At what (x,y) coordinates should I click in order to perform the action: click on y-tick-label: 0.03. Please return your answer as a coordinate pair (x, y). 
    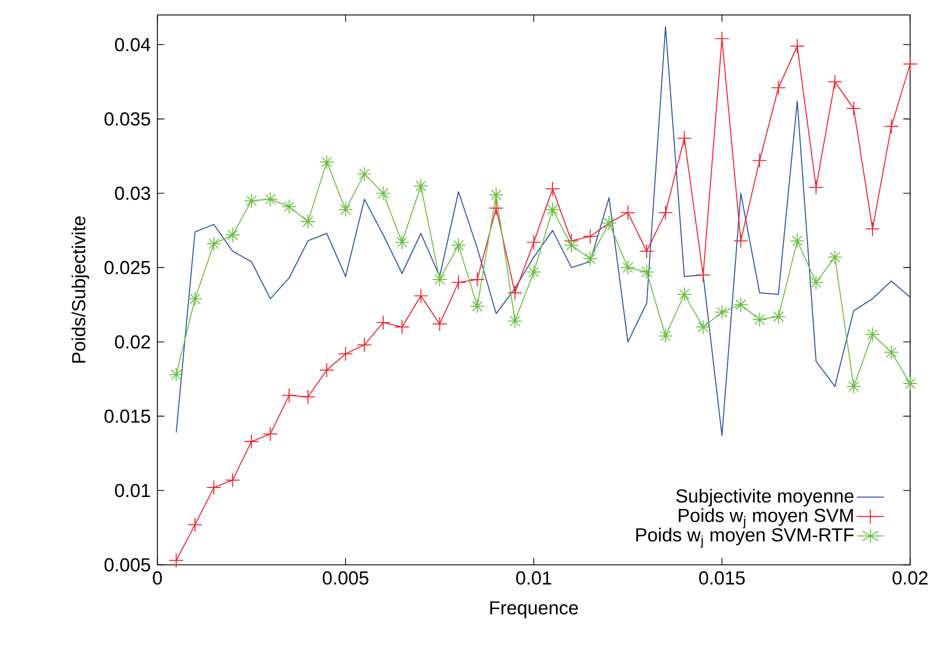
    Looking at the image, I should click on (132, 193).